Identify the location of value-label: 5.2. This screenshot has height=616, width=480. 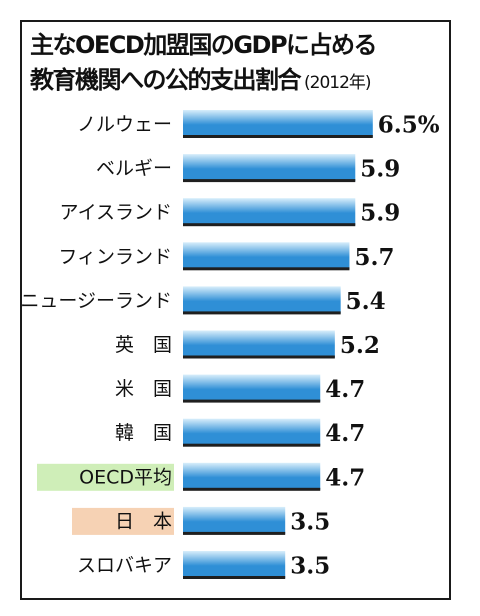
(360, 345).